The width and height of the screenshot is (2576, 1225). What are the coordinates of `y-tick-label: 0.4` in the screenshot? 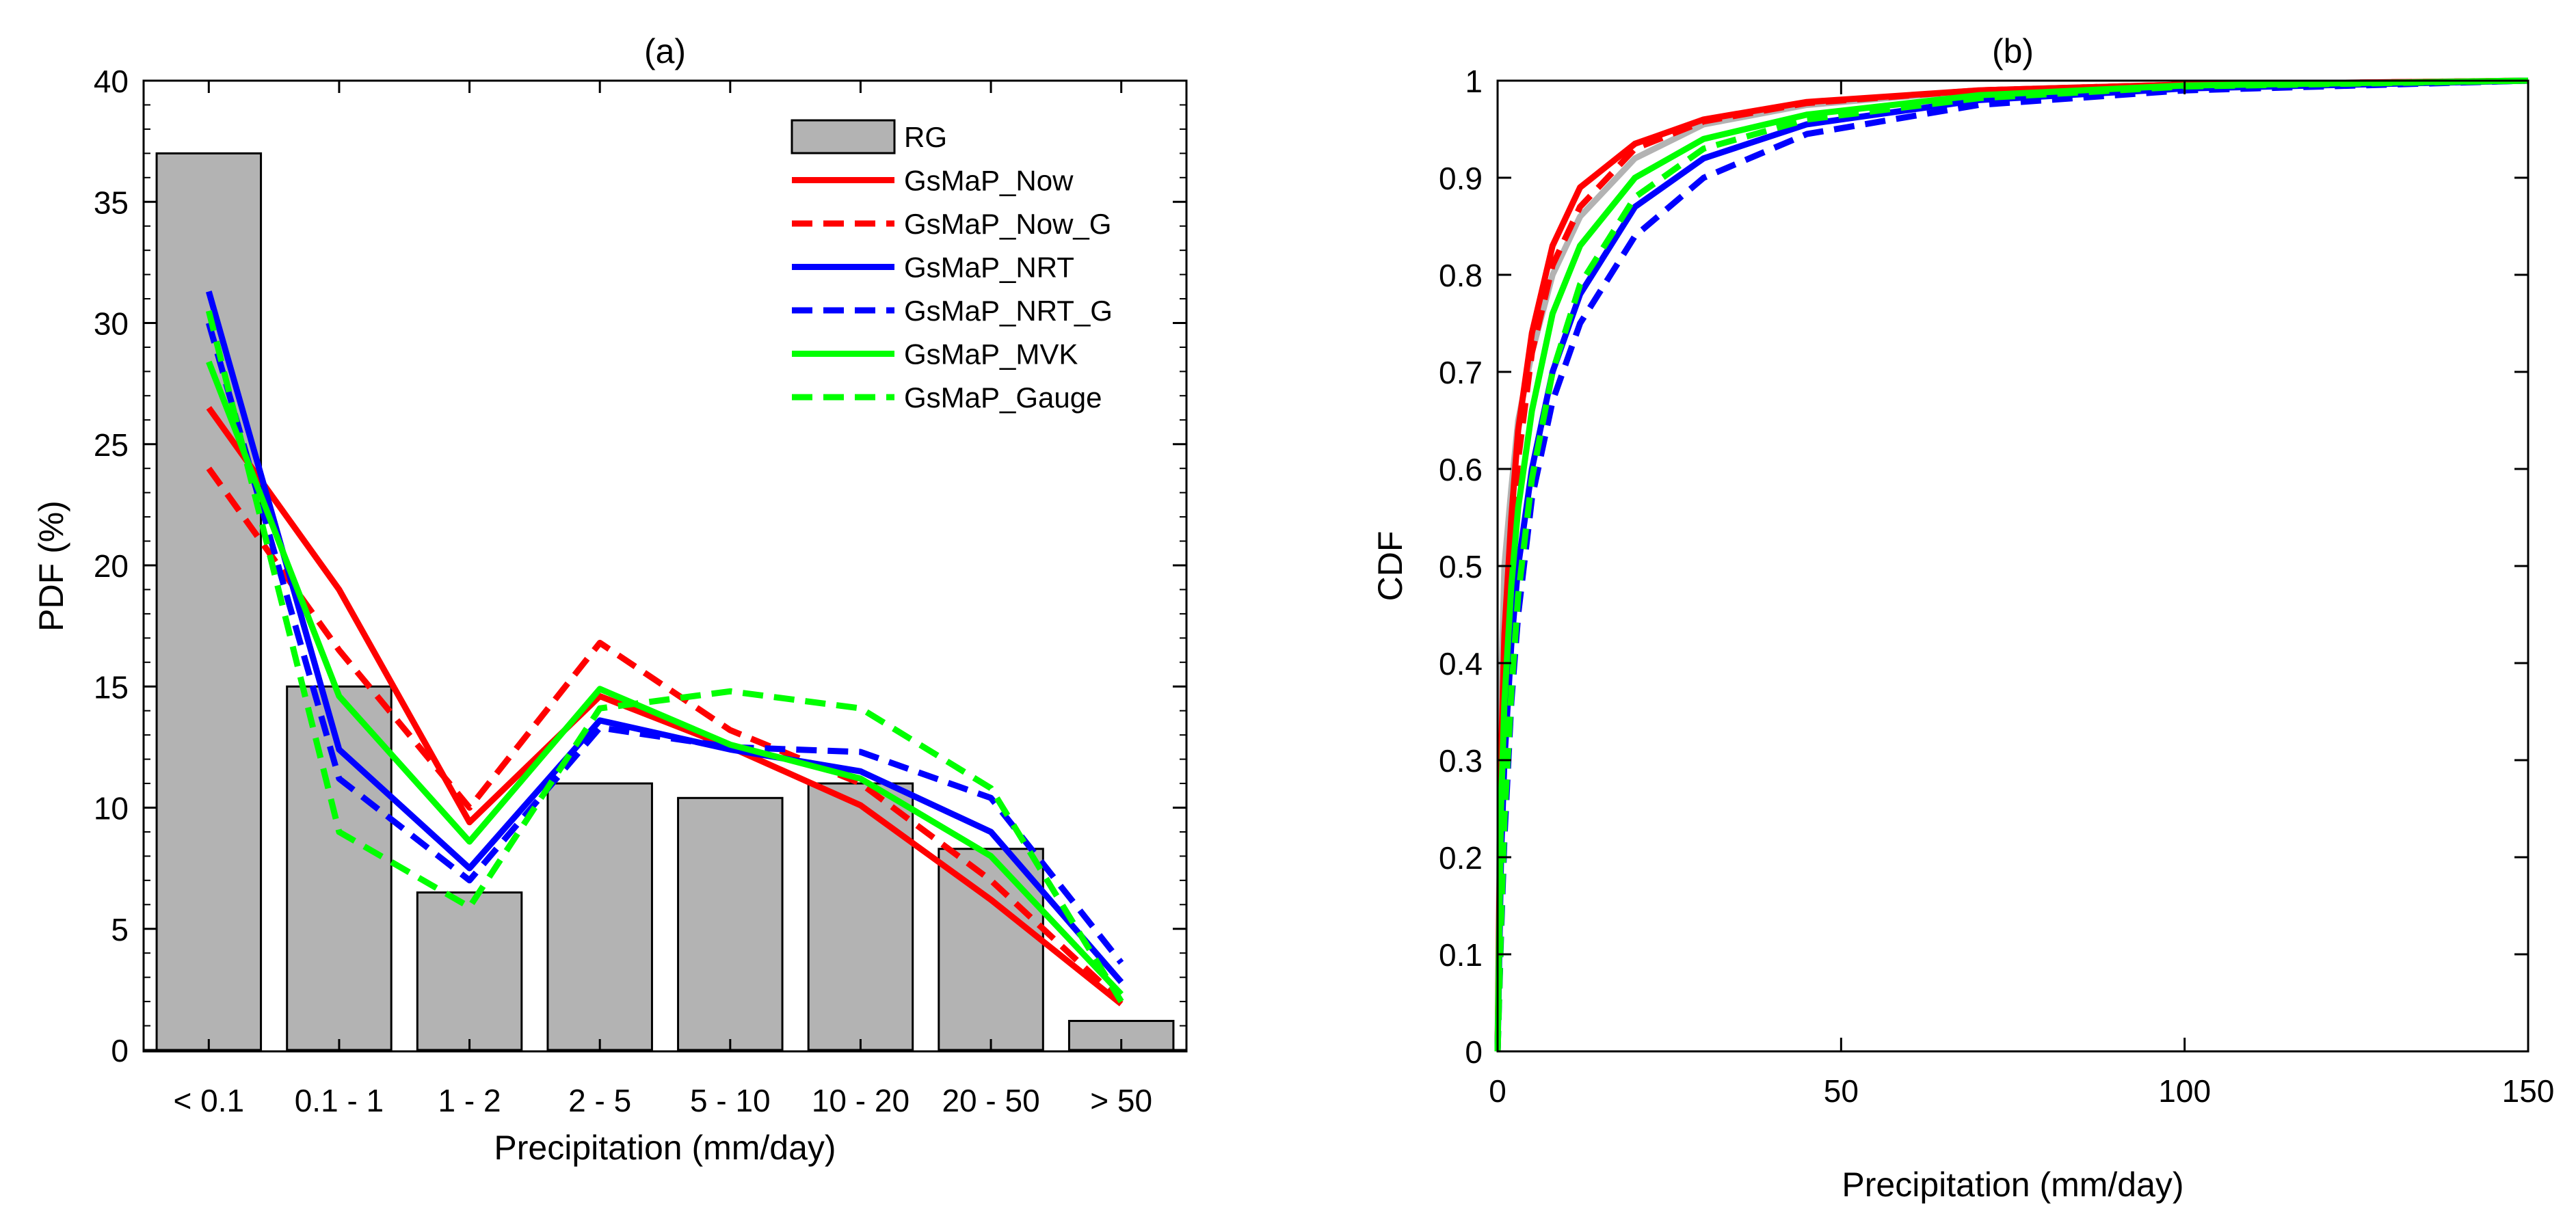 It's located at (1461, 664).